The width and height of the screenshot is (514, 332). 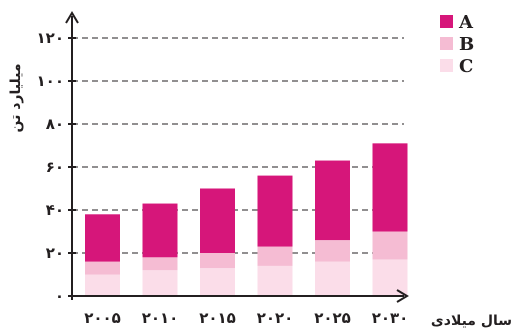 What do you see at coordinates (466, 66) in the screenshot?
I see `legend-label-c: C` at bounding box center [466, 66].